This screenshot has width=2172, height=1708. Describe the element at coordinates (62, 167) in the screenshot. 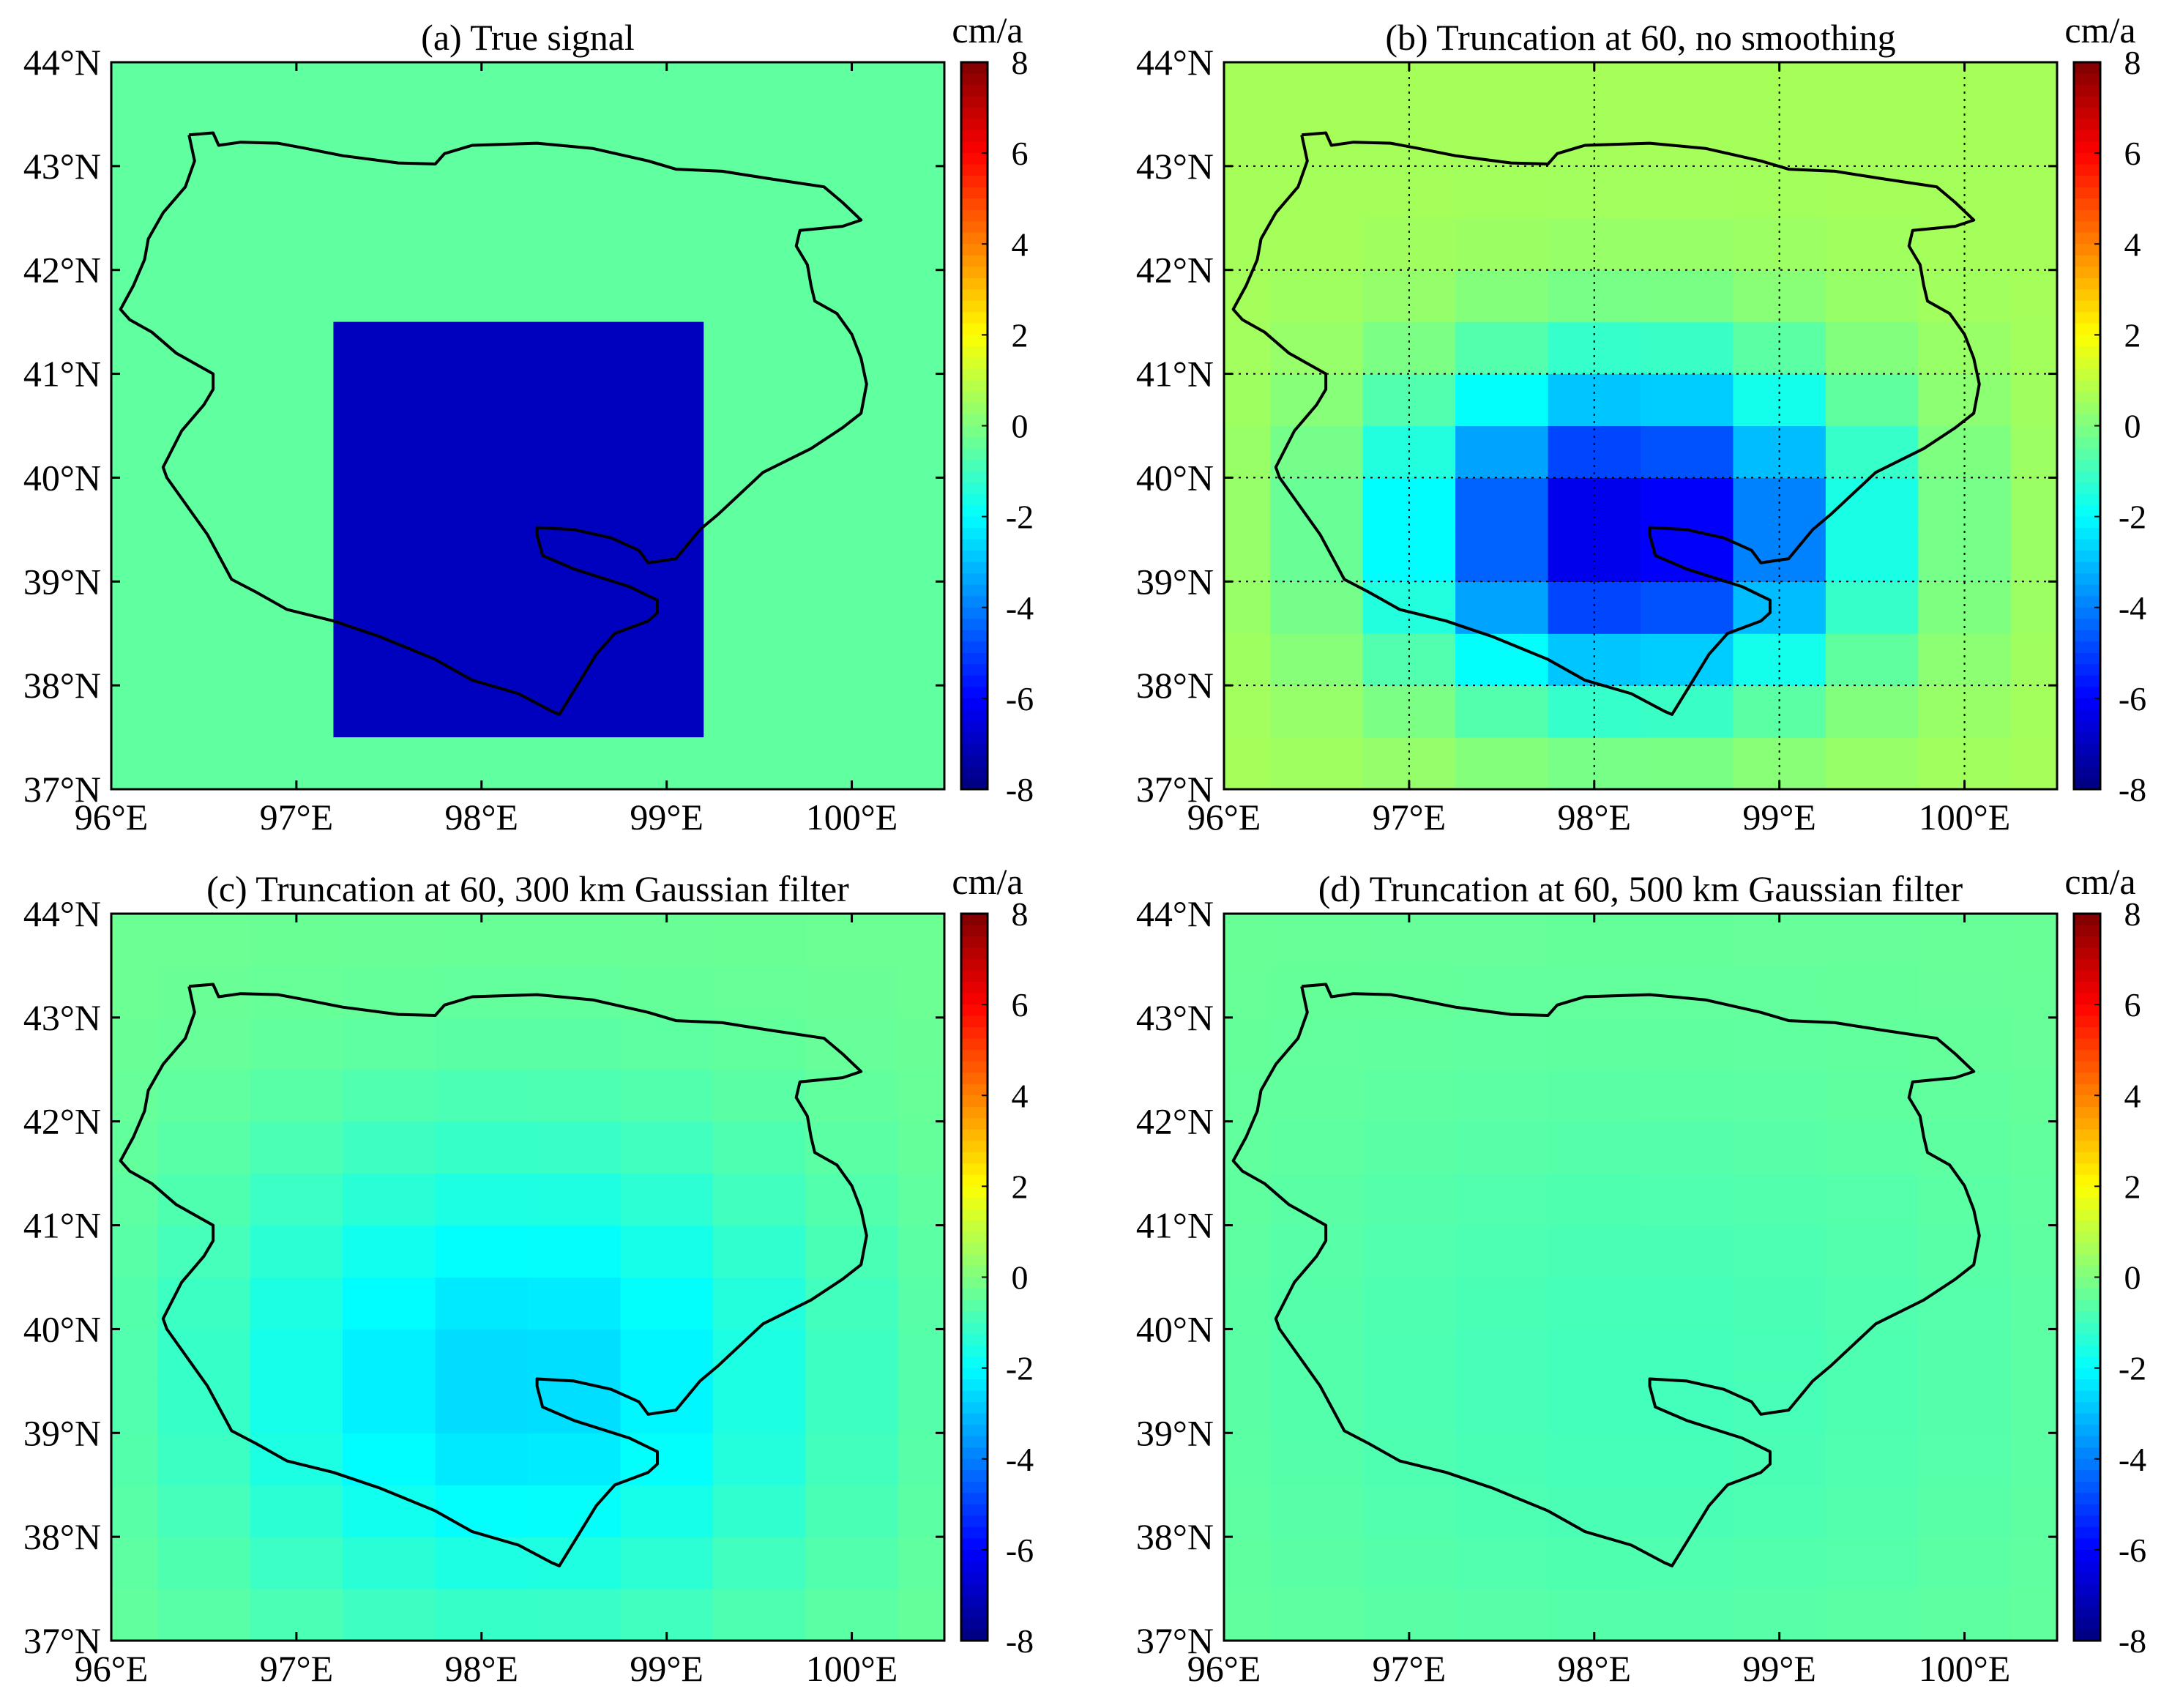

I see `y-tick-label: 43°N` at that location.